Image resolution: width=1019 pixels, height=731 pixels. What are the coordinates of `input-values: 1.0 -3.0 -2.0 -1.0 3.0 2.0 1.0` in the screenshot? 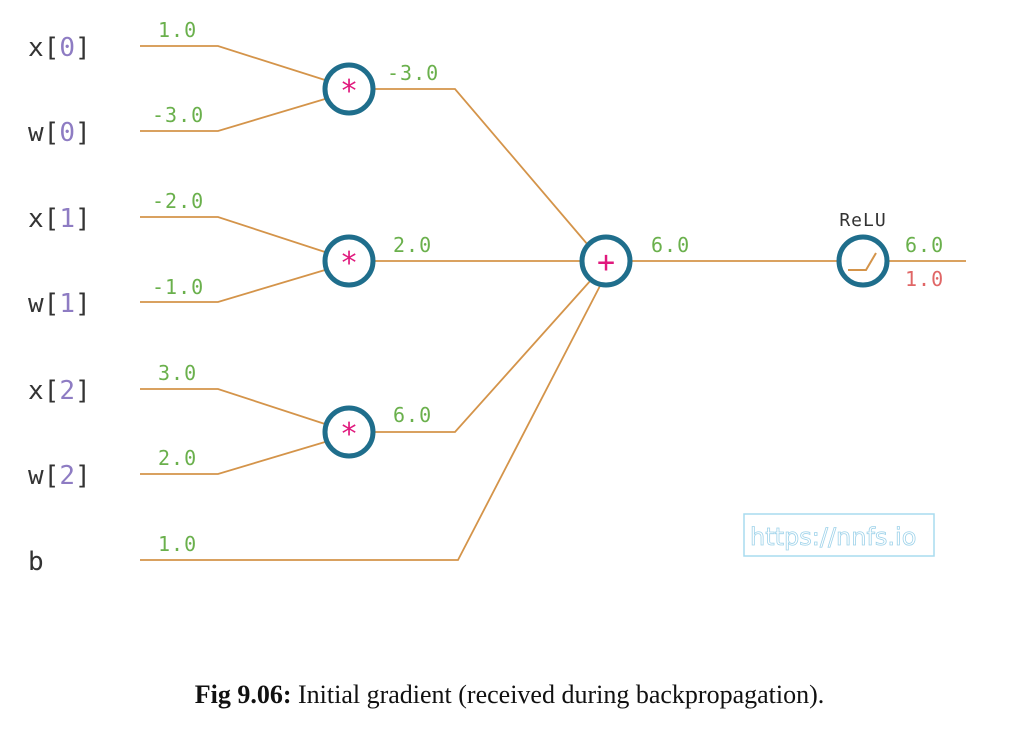 It's located at (178, 287).